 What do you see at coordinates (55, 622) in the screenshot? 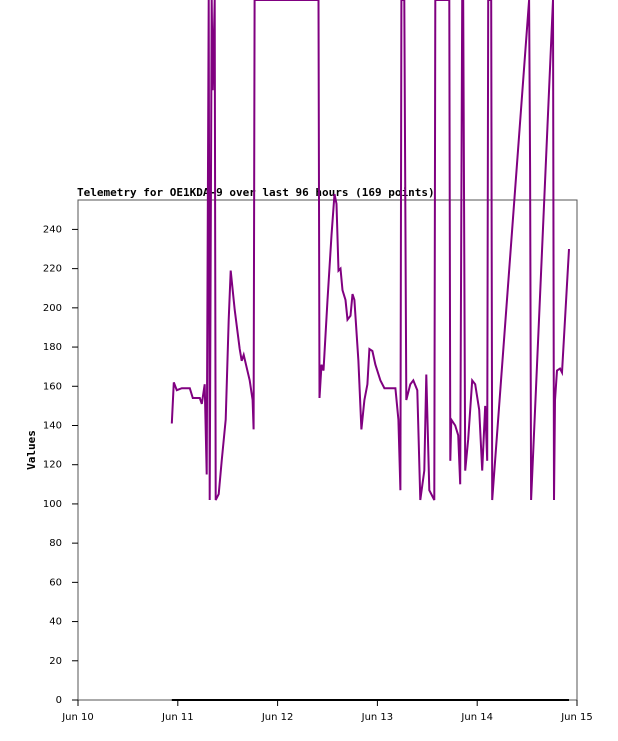
I see `y-tick-label: 40` at bounding box center [55, 622].